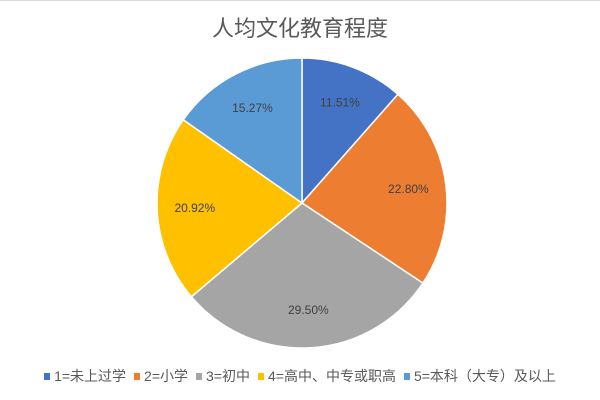  Describe the element at coordinates (194, 208) in the screenshot. I see `data-label-4: 20.92%` at that location.